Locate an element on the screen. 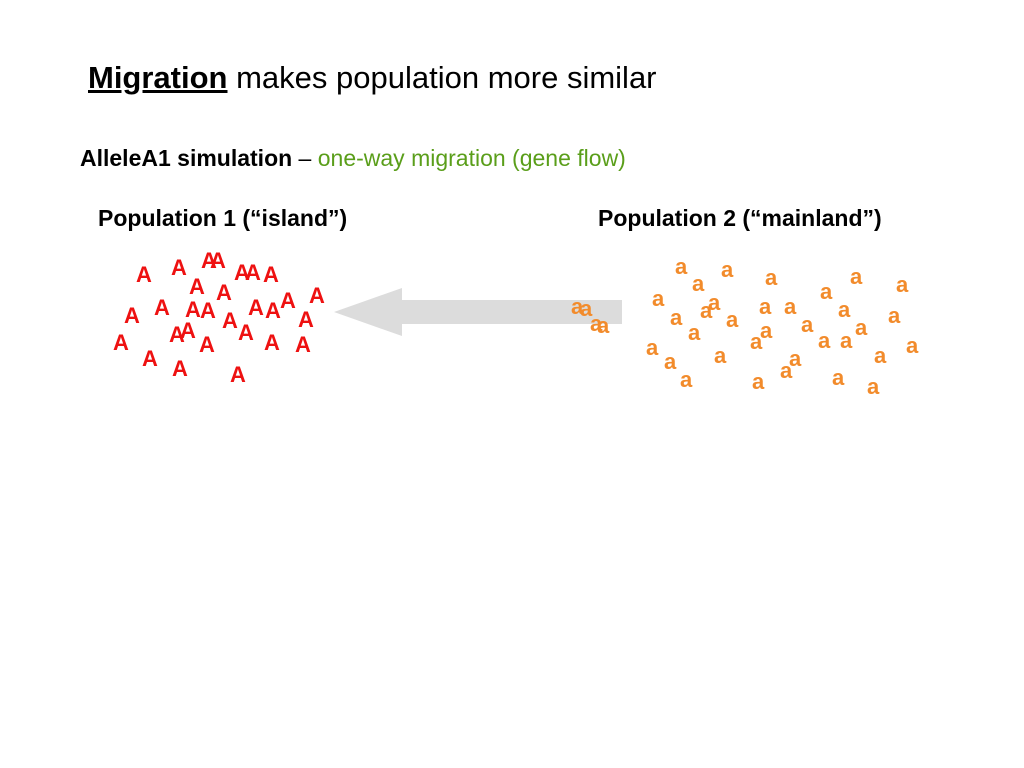  population-2-label: Population 2 (“mainland”) is located at coordinates (740, 218).